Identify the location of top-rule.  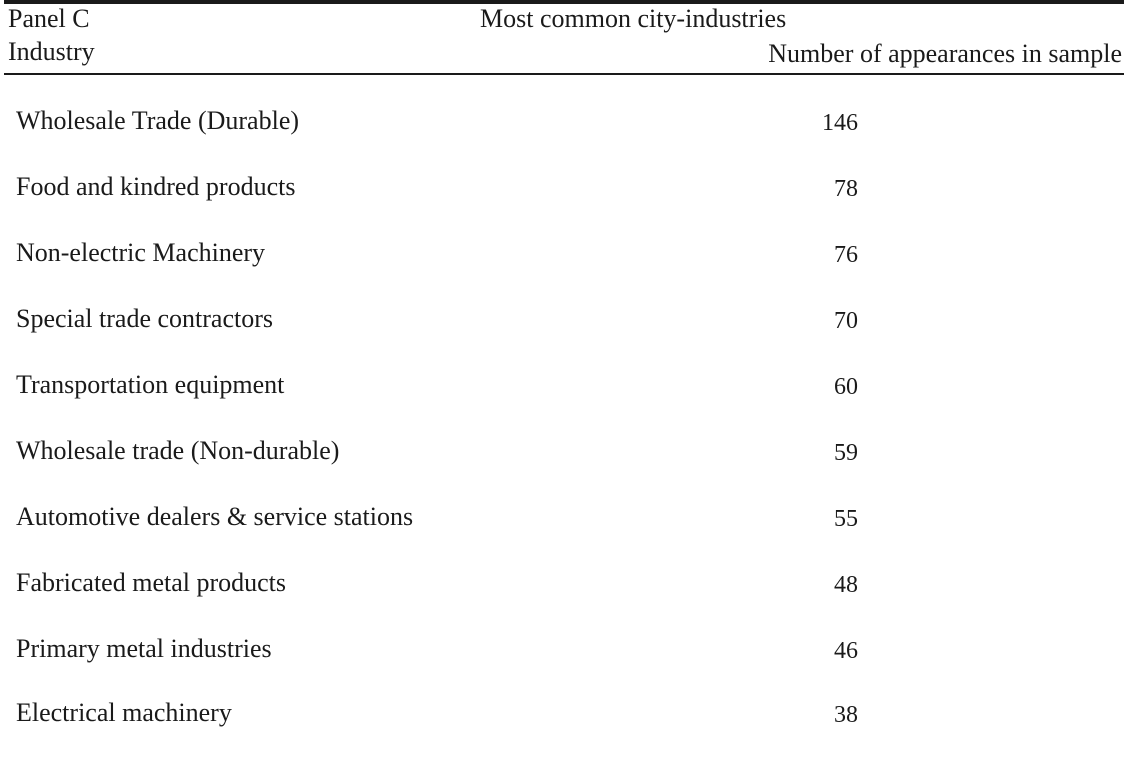
(564, 2).